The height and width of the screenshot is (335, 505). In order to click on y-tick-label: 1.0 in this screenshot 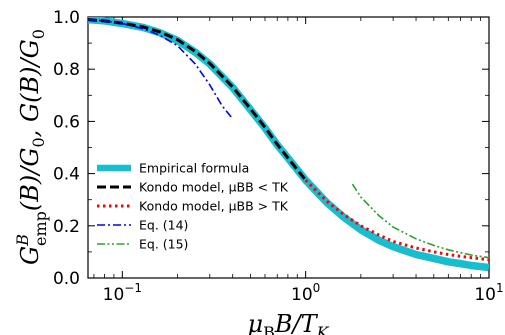, I will do `click(66, 18)`.